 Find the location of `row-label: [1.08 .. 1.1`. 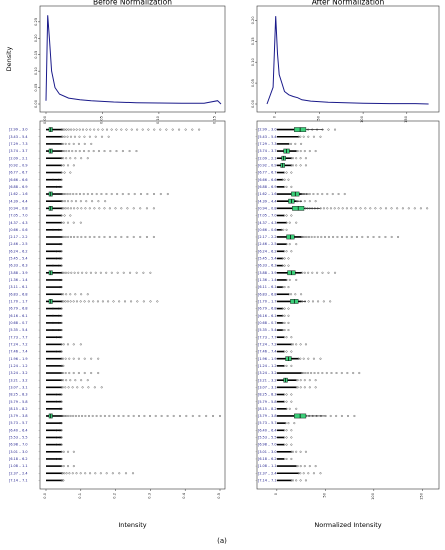

row-label: [1.08 .. 1.1 is located at coordinates (267, 466).